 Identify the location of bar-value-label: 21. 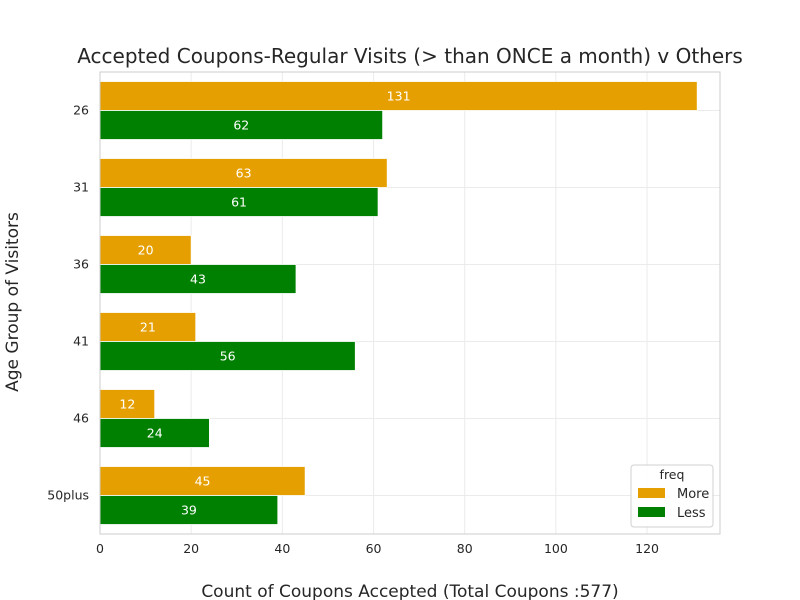
(148, 327).